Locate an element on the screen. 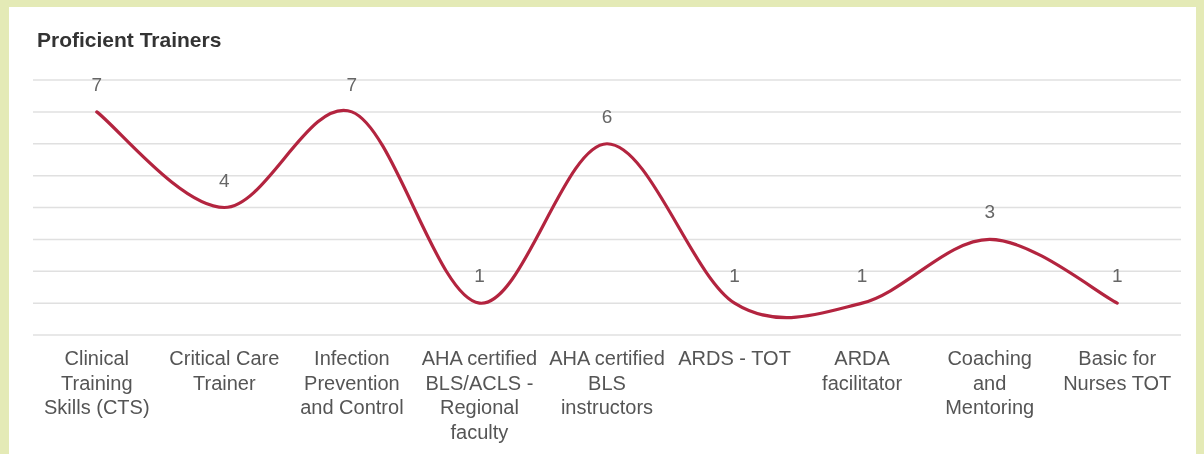 The image size is (1204, 454). x-tick-label: ARDA facilitator is located at coordinates (862, 370).